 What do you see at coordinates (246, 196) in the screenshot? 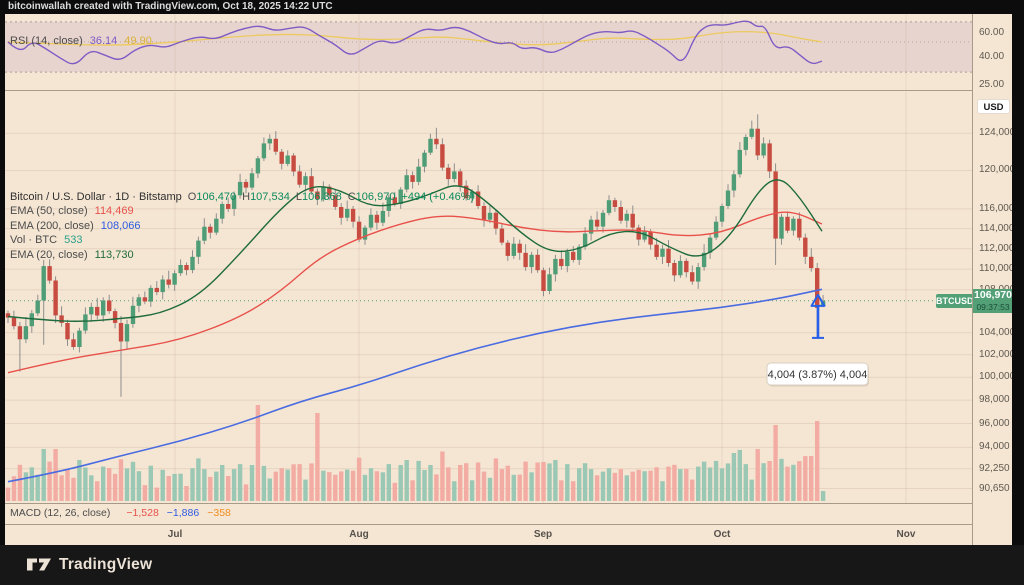
I see `ohlc-key: H` at bounding box center [246, 196].